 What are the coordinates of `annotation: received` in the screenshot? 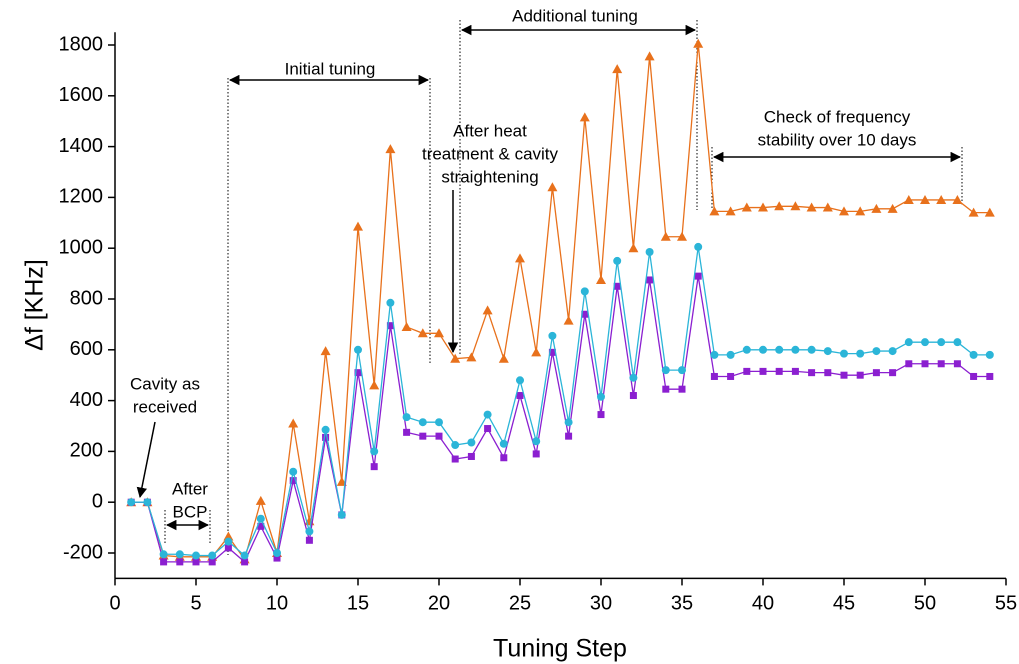 It's located at (165, 406).